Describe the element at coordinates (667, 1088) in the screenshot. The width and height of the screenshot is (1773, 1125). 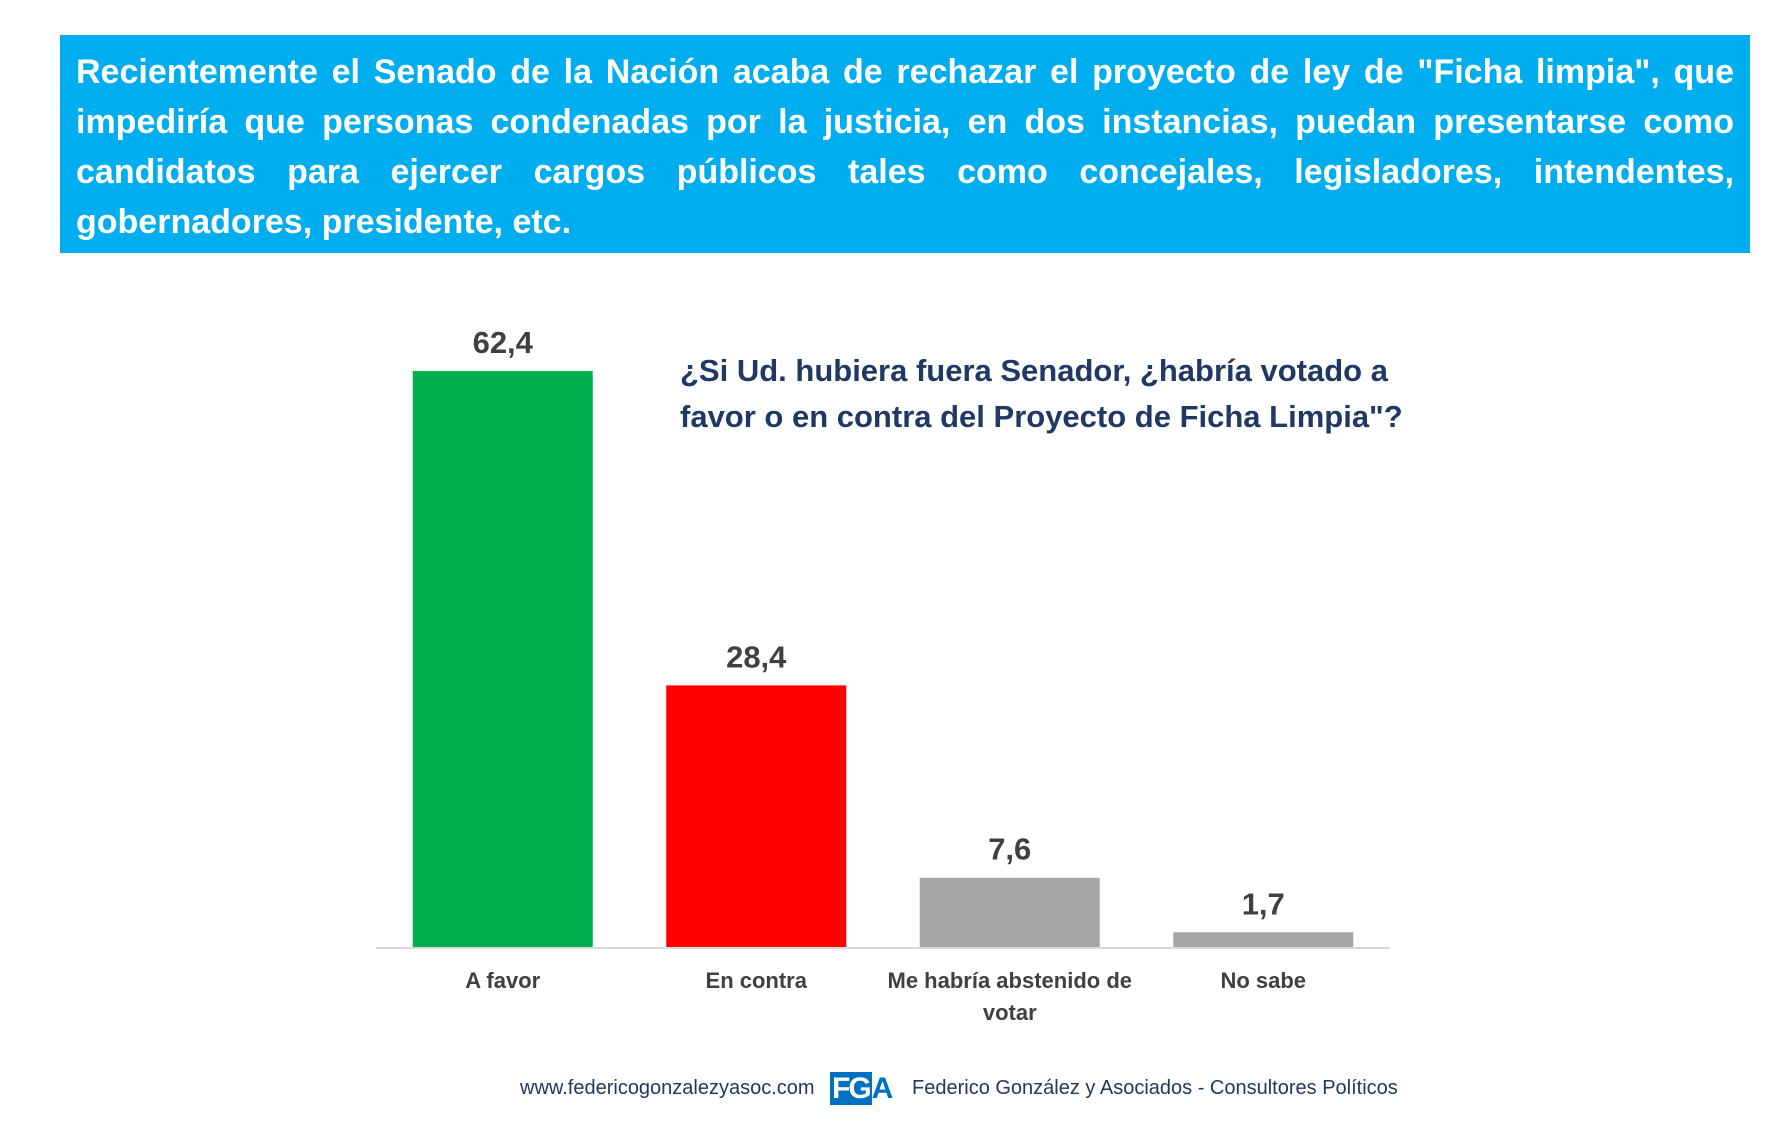
I see `footer-url: www.federicogonzalezyasoc.com` at that location.